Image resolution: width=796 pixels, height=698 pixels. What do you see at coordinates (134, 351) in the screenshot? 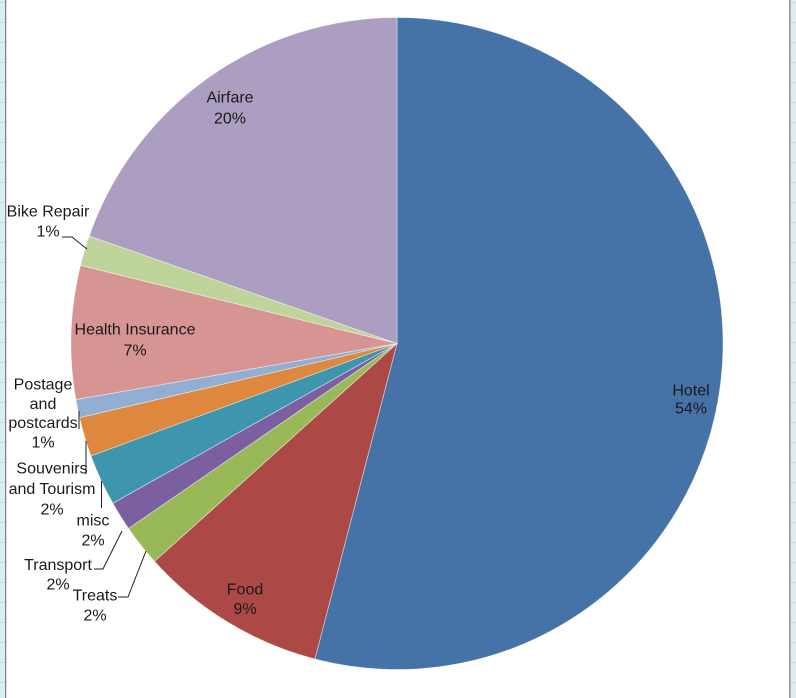
I see `svg-text: 7%` at bounding box center [134, 351].